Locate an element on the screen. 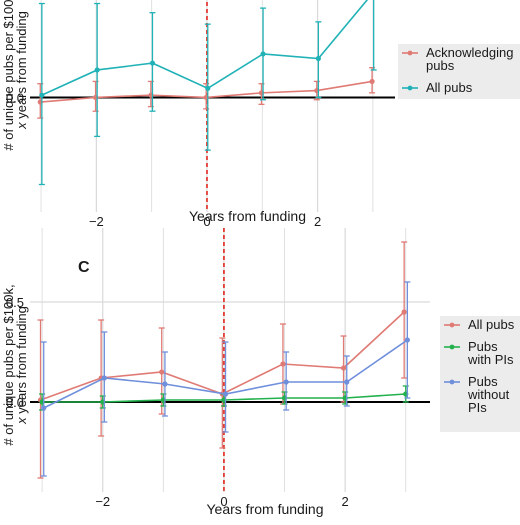 This screenshot has height=525, width=520. legend: Acknowledging pubs All pubs is located at coordinates (459, 71).